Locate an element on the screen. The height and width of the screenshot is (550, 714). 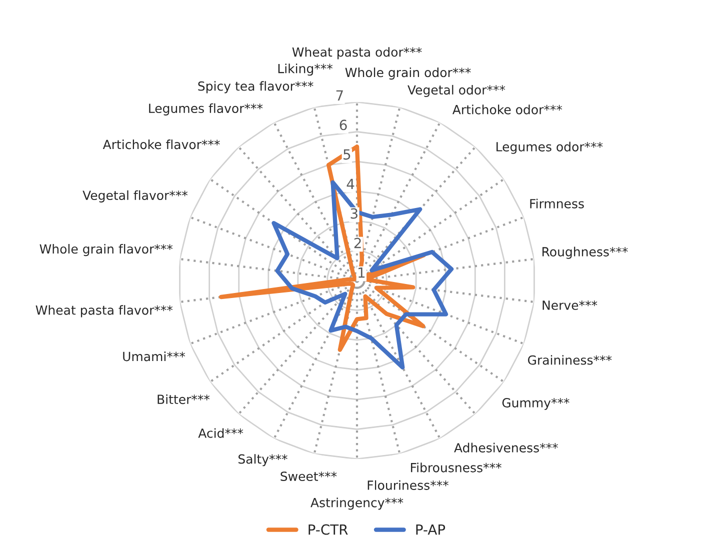
spoke-label: Legumes flavor*** is located at coordinates (206, 109).